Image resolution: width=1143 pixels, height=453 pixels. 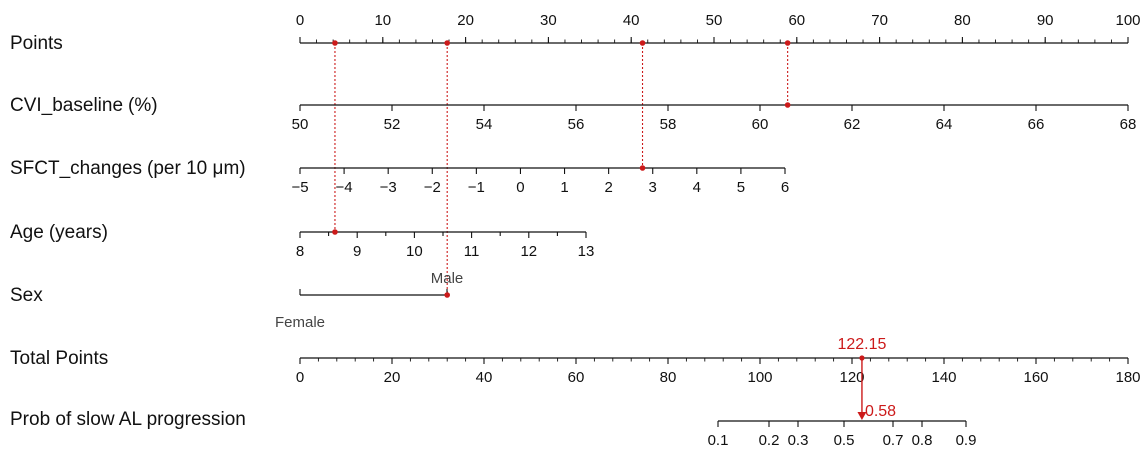 I want to click on tick-label-total: 20, so click(x=392, y=377).